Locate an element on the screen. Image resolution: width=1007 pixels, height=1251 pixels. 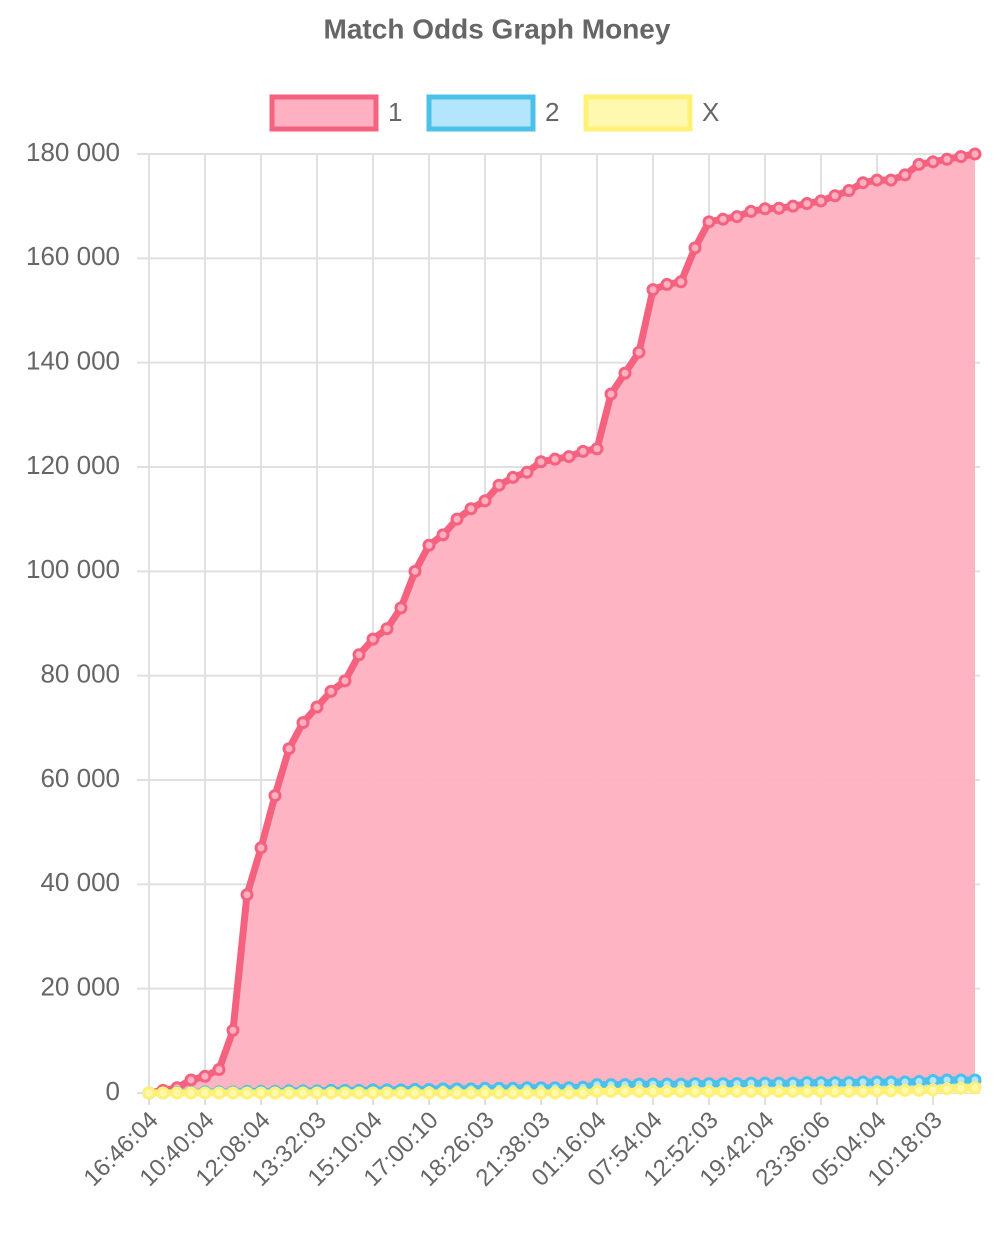
chart-title: Match Odds Graph Money is located at coordinates (497, 28).